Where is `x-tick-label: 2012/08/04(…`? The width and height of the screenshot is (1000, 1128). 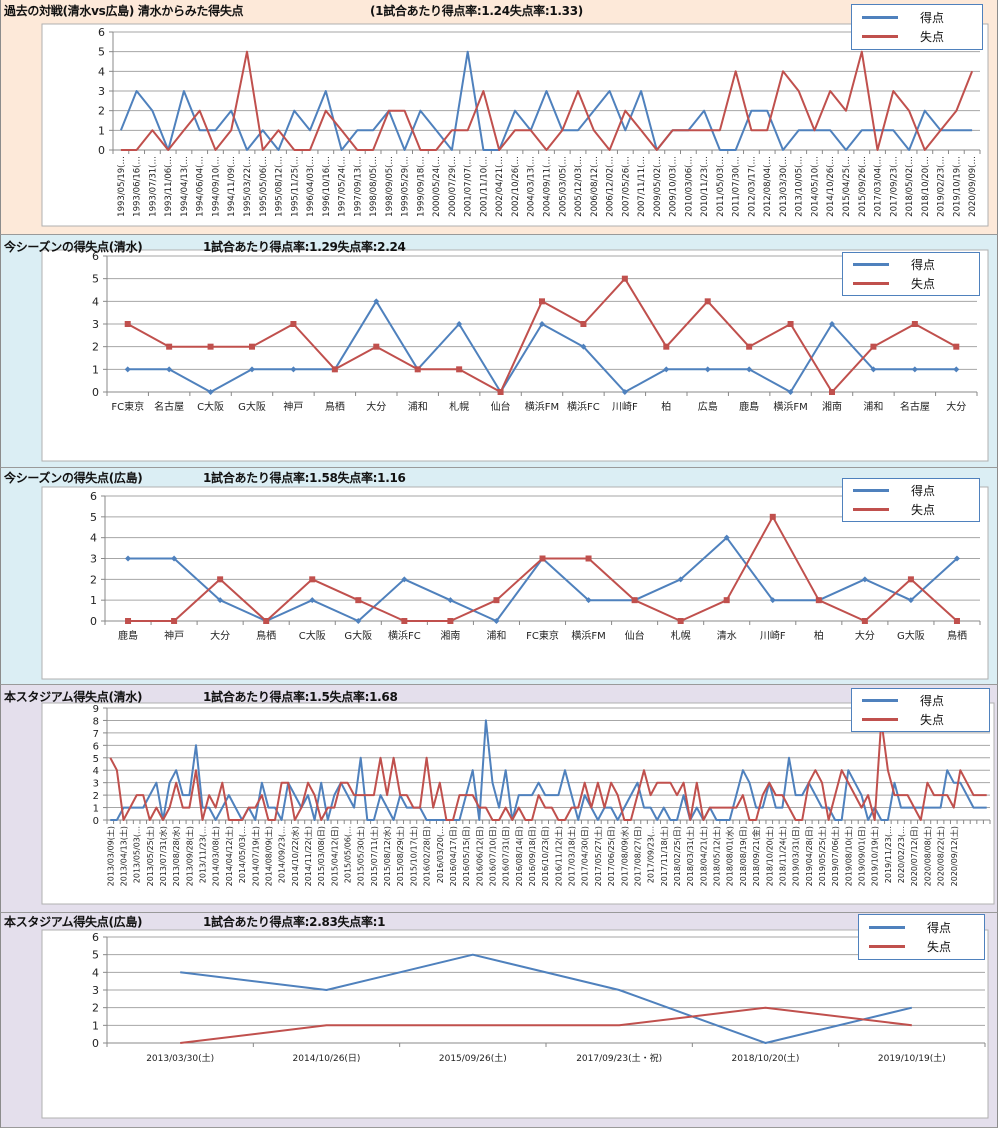 x-tick-label: 2012/08/04(… is located at coordinates (768, 186).